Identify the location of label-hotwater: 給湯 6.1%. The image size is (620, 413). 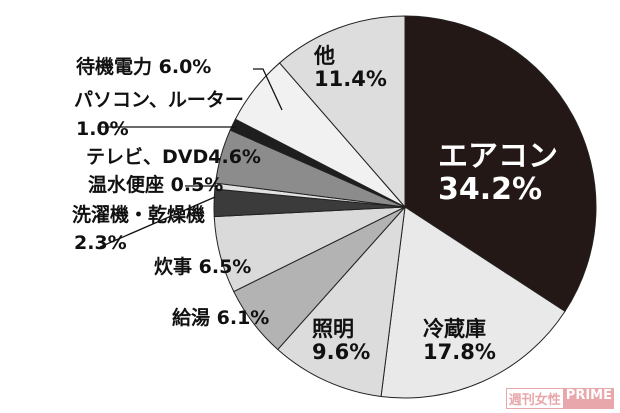
(220, 318).